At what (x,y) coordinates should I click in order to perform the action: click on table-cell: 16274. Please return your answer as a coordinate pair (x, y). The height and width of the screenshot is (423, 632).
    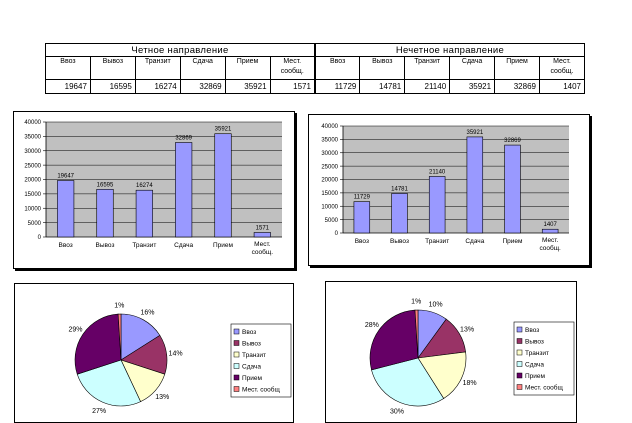
    Looking at the image, I should click on (157, 86).